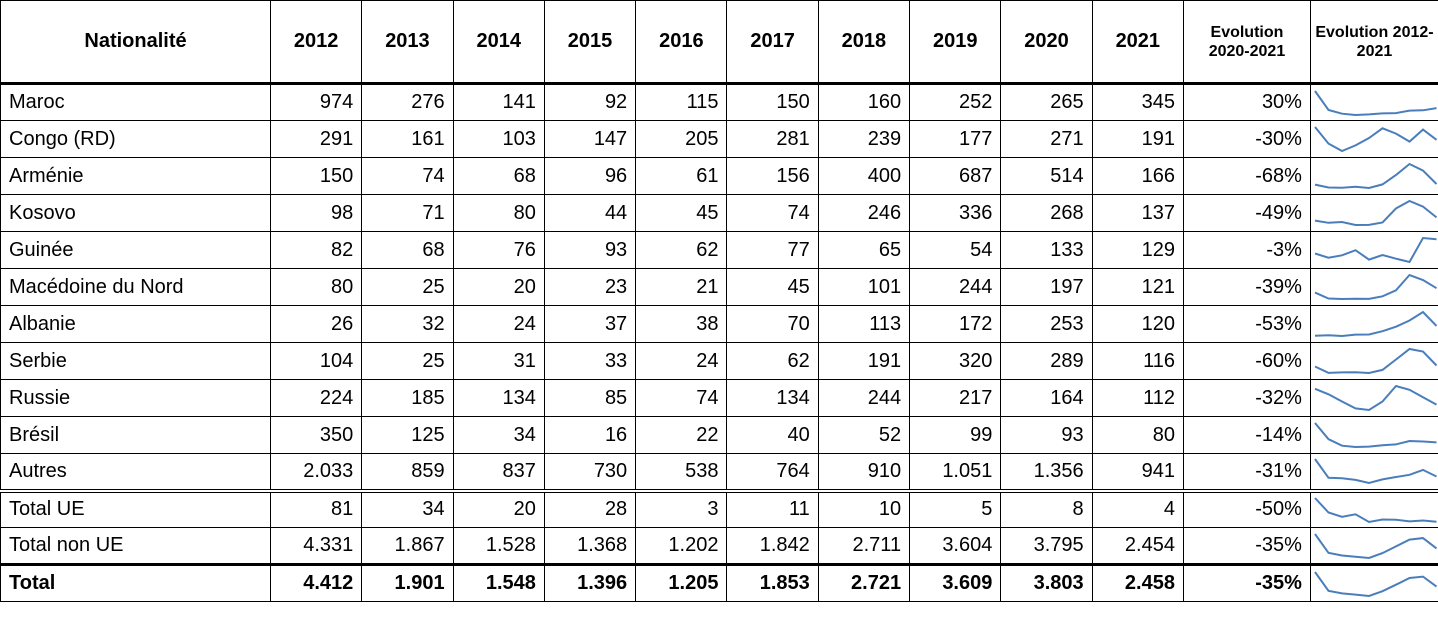  What do you see at coordinates (1046, 176) in the screenshot?
I see `value-cell: 514` at bounding box center [1046, 176].